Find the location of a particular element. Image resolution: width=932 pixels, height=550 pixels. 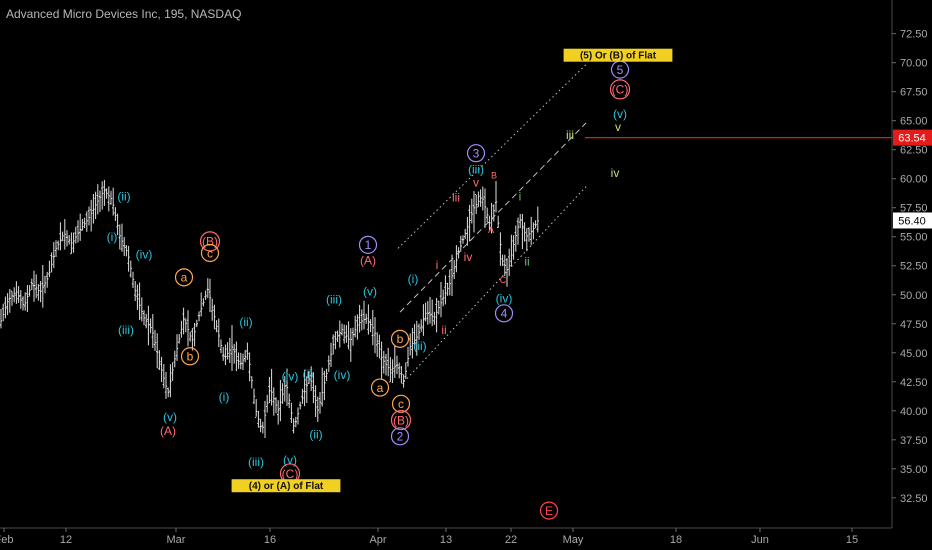

wave-label: 1 is located at coordinates (368, 245).